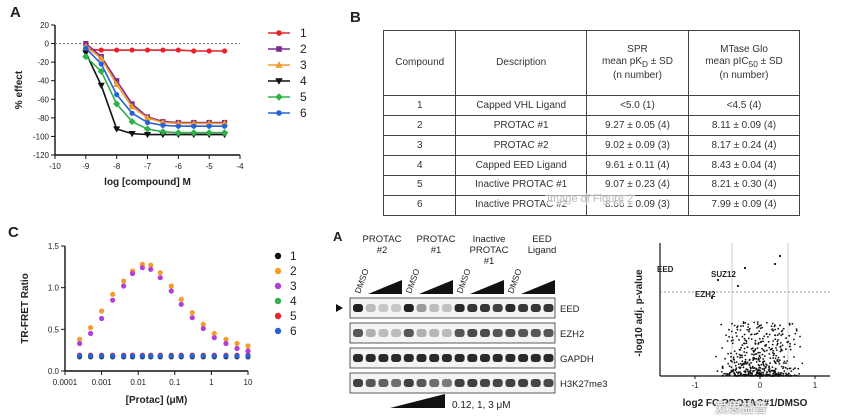 The image size is (851, 417). Describe the element at coordinates (452, 333) in the screenshot. I see `blot-strip` at that location.